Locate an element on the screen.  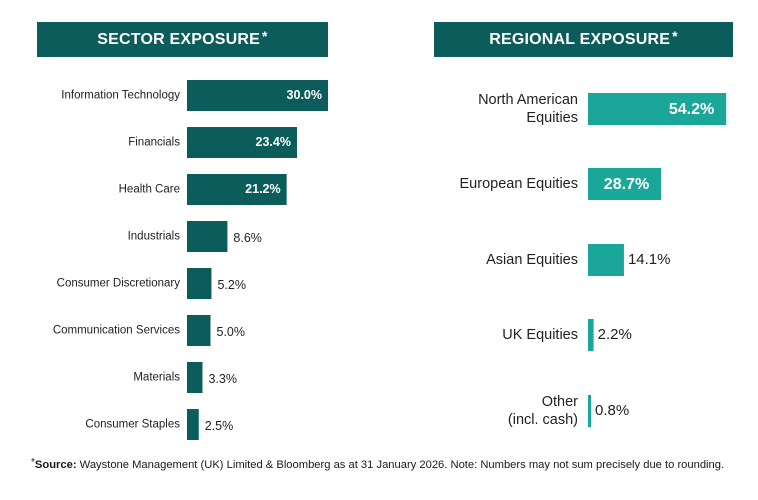
sector-bar-consumer-discretionary is located at coordinates (199, 283).